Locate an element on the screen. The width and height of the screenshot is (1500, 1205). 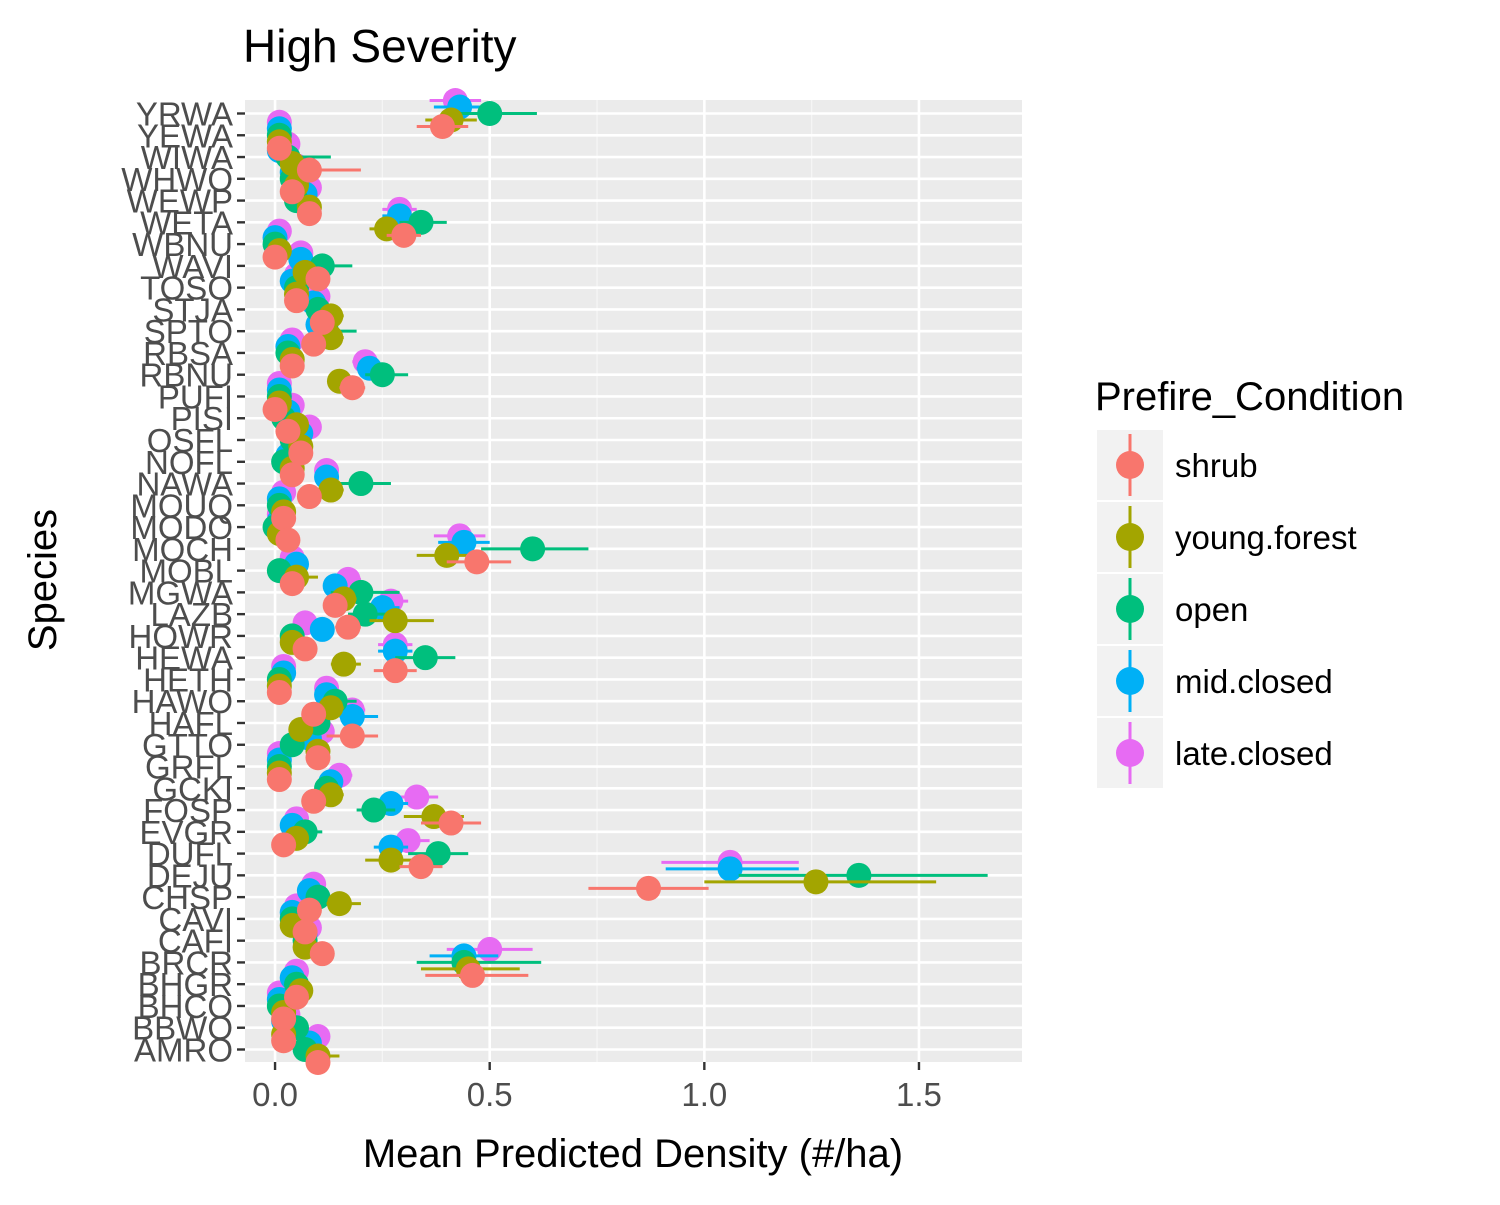
x-tick-label: 1.5 is located at coordinates (919, 1094).